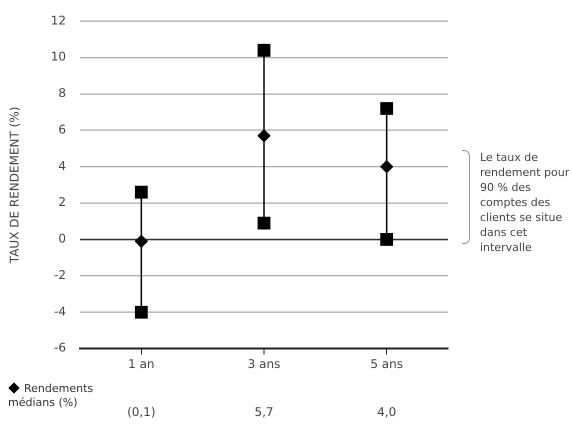  Describe the element at coordinates (58, 20) in the screenshot. I see `y-tick-label: 12` at that location.